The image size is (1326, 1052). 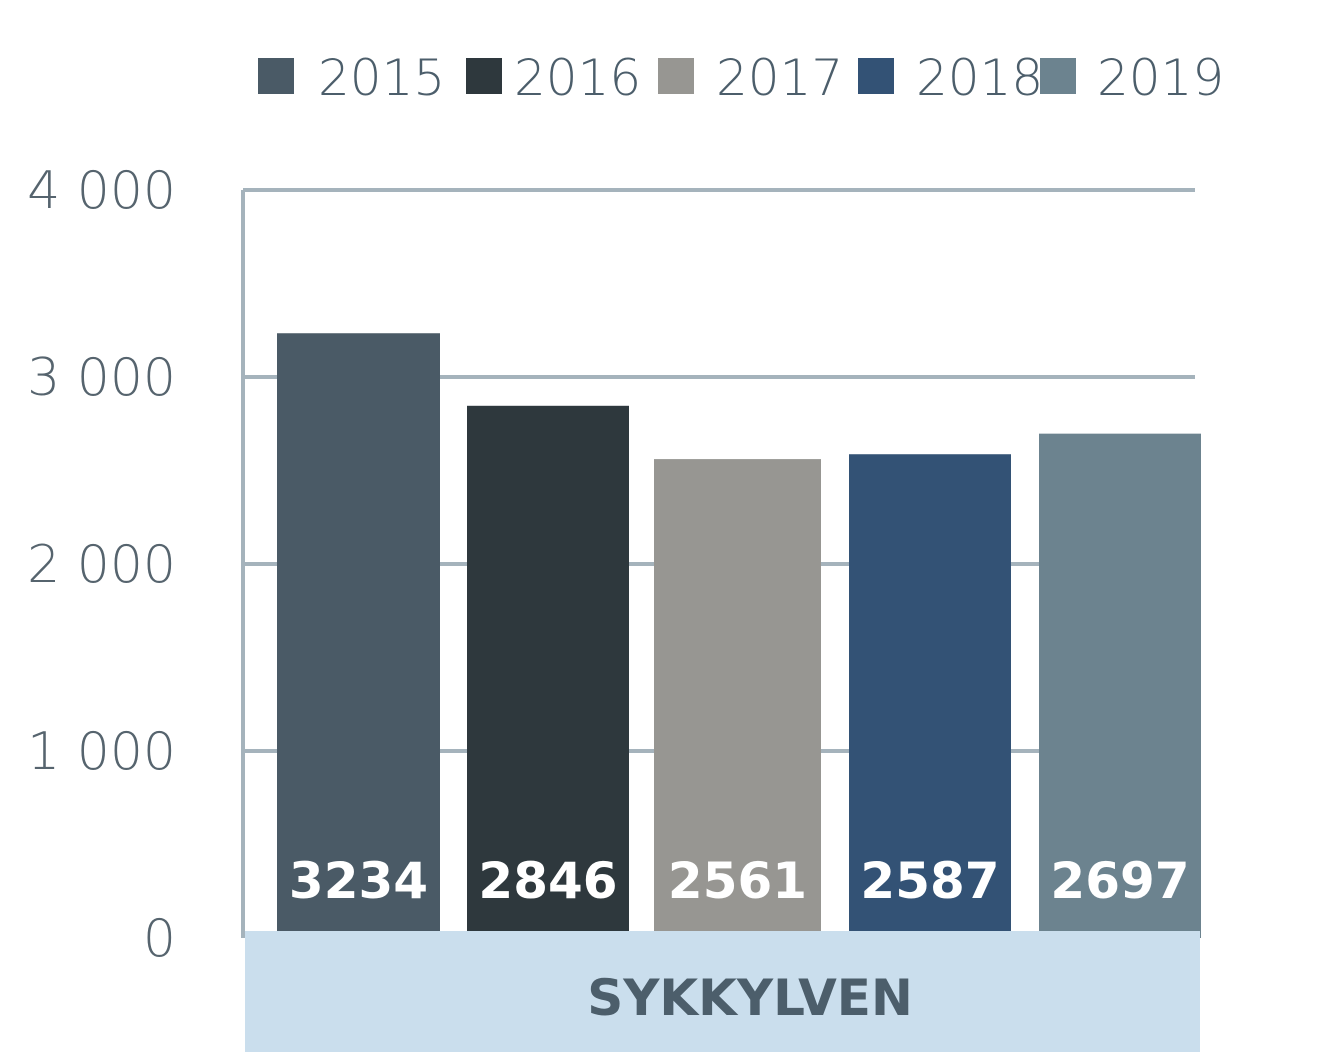 What do you see at coordinates (930, 696) in the screenshot?
I see `bar-2018` at bounding box center [930, 696].